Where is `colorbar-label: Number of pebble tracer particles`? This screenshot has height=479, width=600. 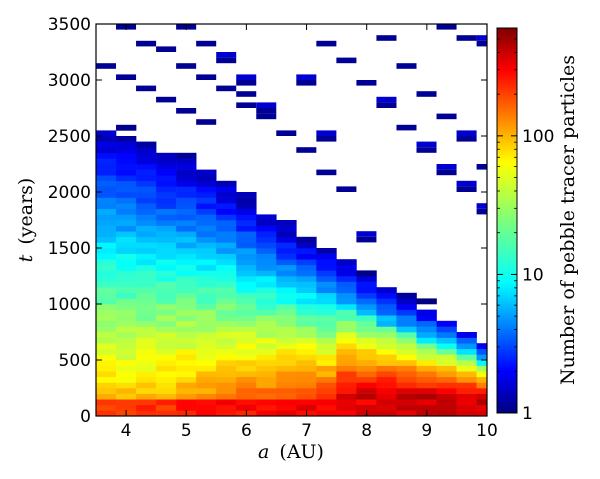 colorbar-label: Number of pebble tracer particles is located at coordinates (568, 220).